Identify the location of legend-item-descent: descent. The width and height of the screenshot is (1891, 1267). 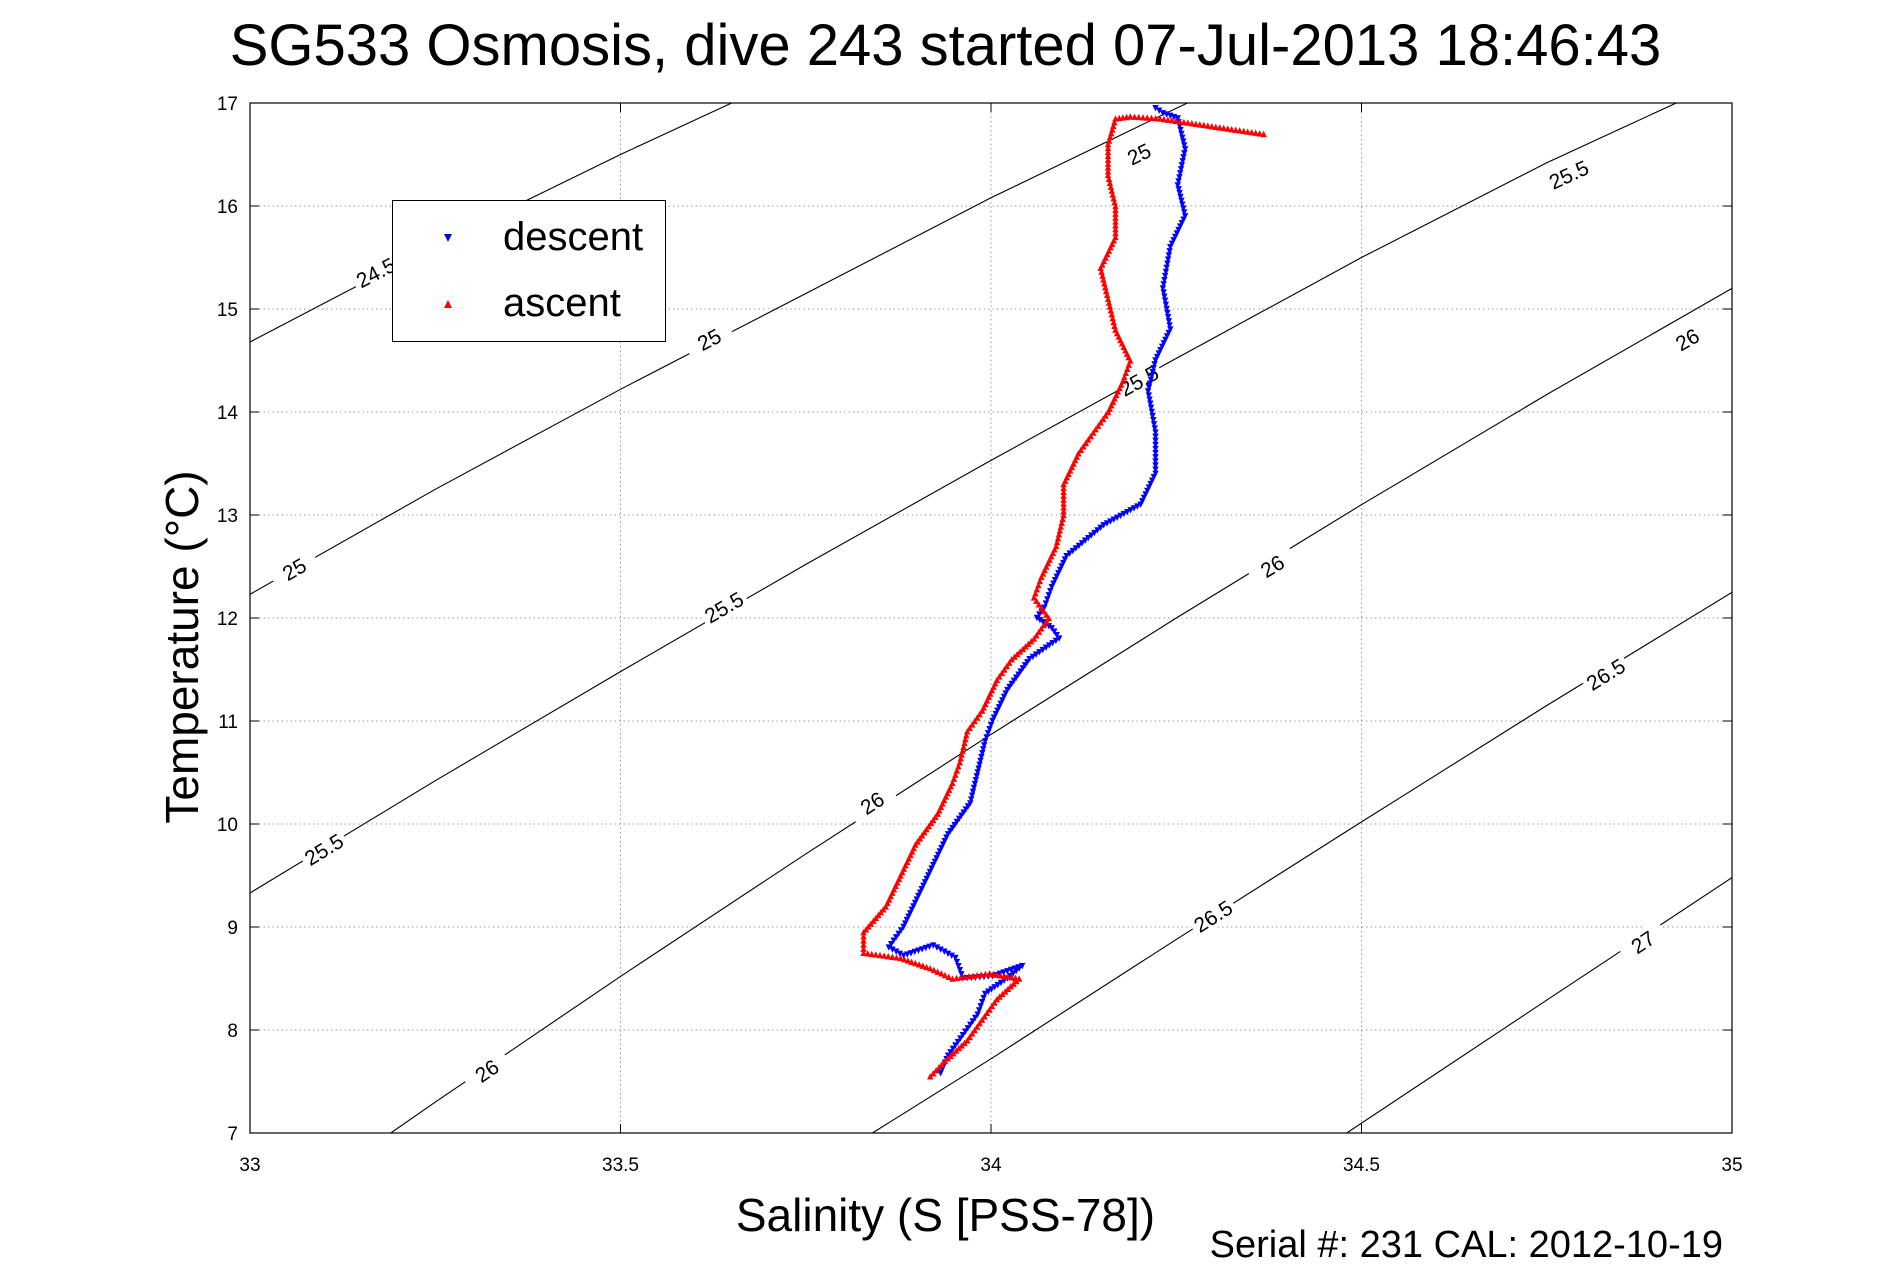
(529, 241).